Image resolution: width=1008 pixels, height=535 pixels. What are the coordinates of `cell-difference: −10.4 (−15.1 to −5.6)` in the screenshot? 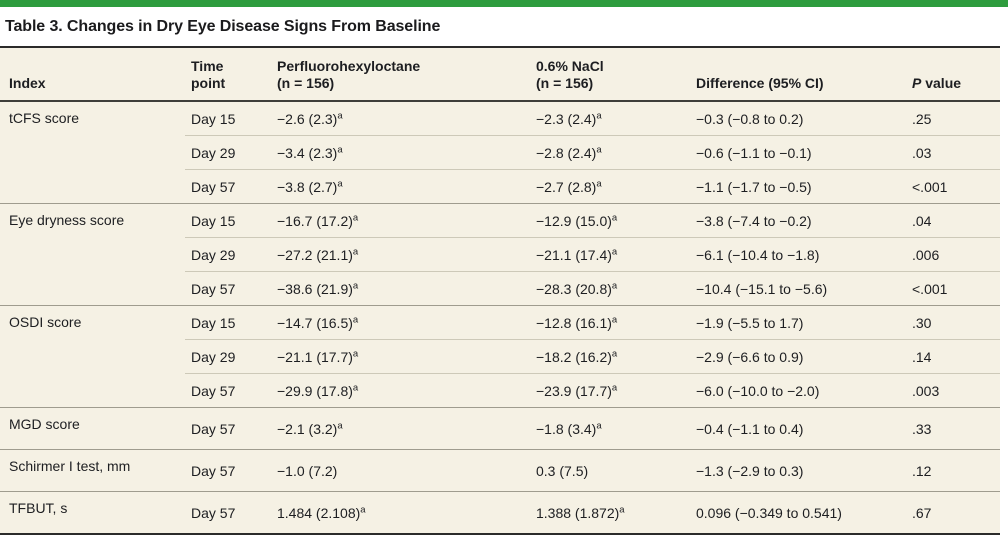 It's located at (798, 288).